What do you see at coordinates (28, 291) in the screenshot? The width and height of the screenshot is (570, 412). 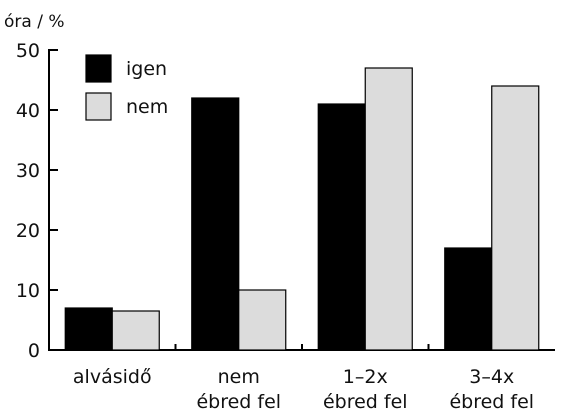 I see `y-tick-label: 10` at bounding box center [28, 291].